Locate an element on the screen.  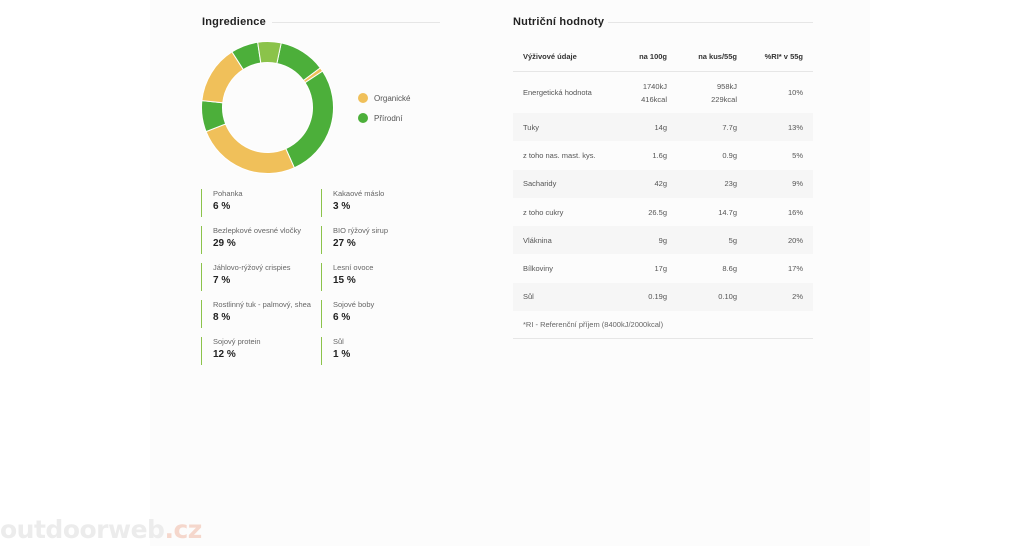
value-per-piece: 5g is located at coordinates (702, 240).